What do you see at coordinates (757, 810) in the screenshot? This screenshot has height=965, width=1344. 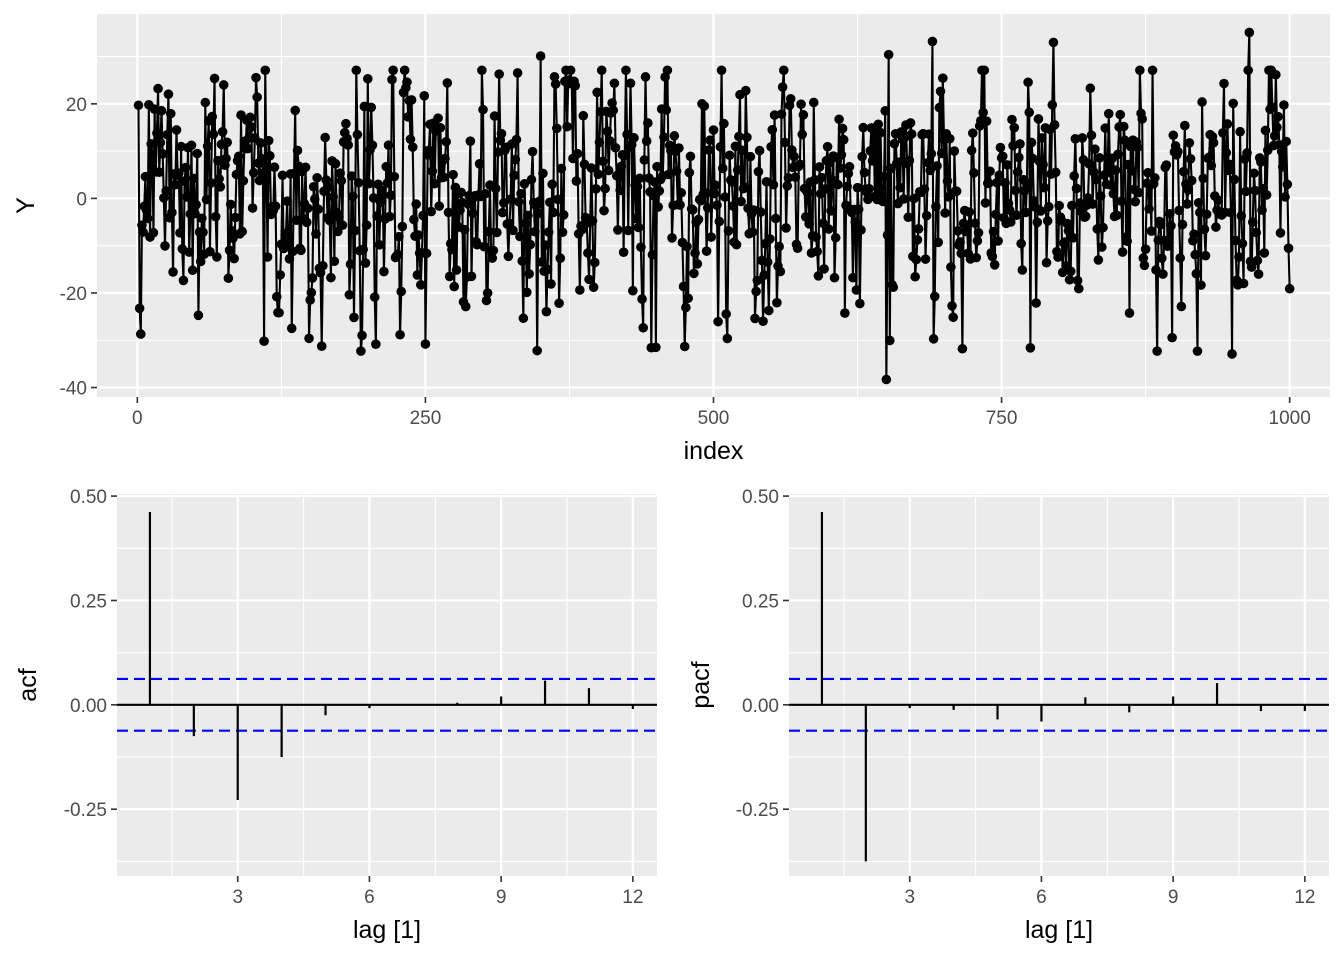 I see `y-tick-label: -0.25` at bounding box center [757, 810].